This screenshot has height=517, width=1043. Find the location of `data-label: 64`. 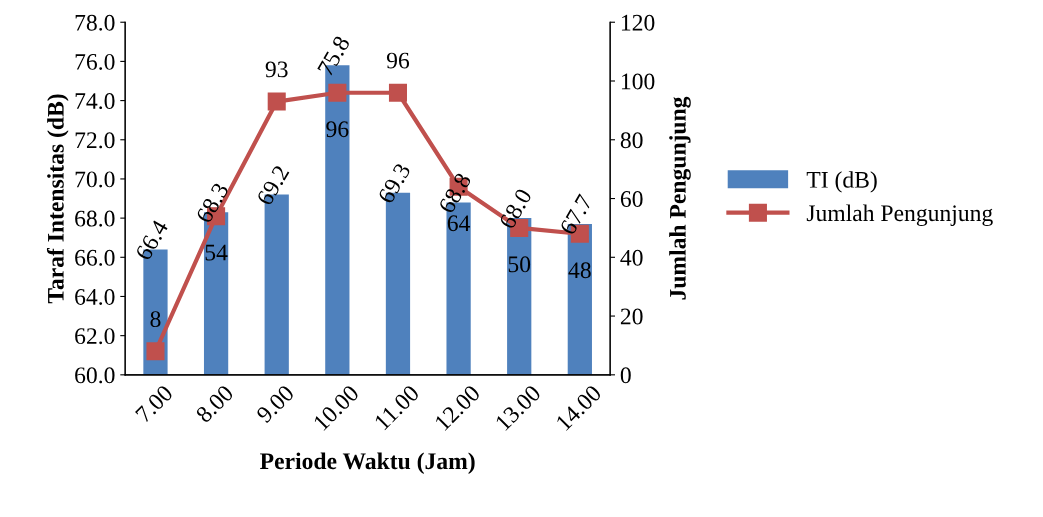

data-label: 64 is located at coordinates (459, 223).